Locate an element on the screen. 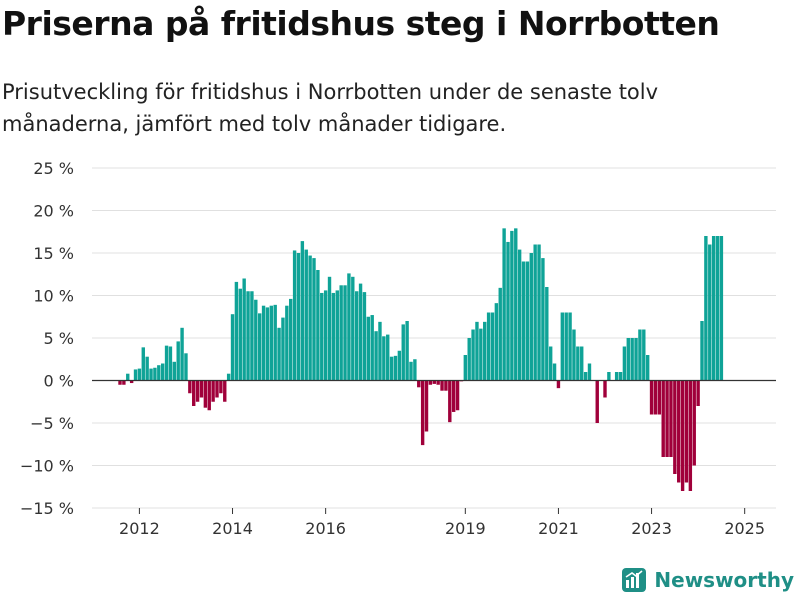 The image size is (800, 600). x-tick-label: 2016 is located at coordinates (325, 528).